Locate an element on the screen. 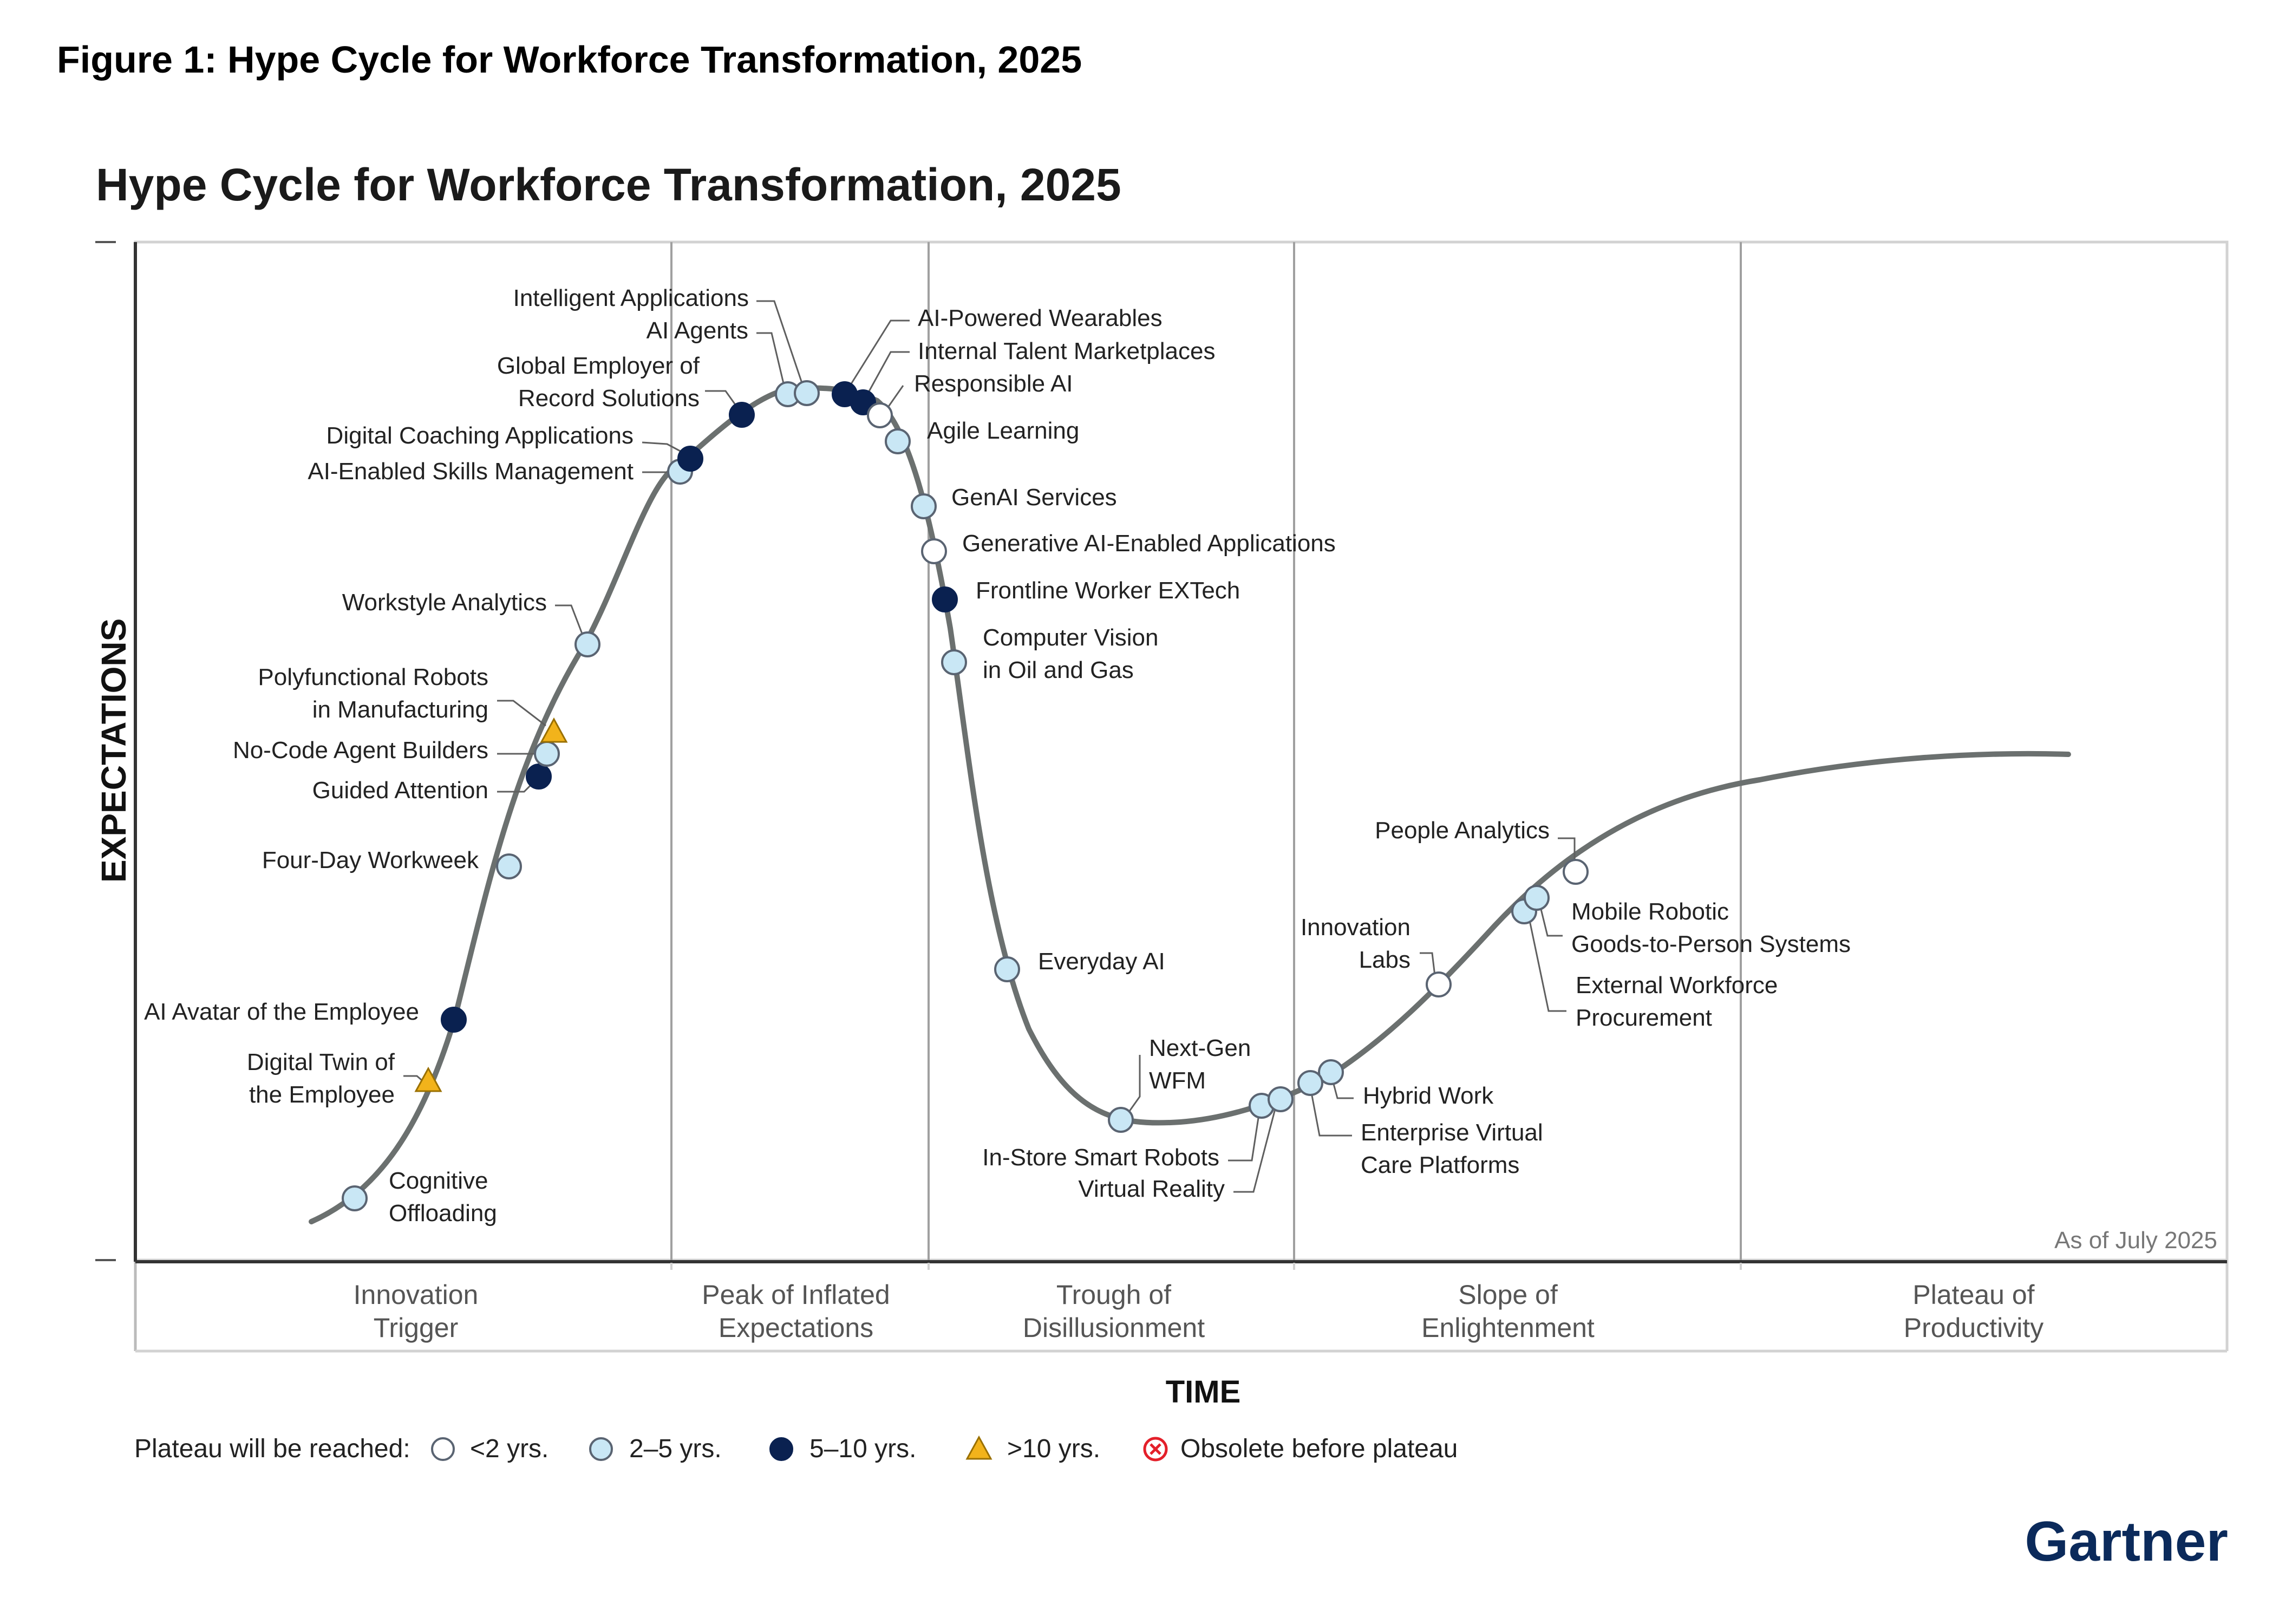  technology-label: Offloading is located at coordinates (443, 1213).